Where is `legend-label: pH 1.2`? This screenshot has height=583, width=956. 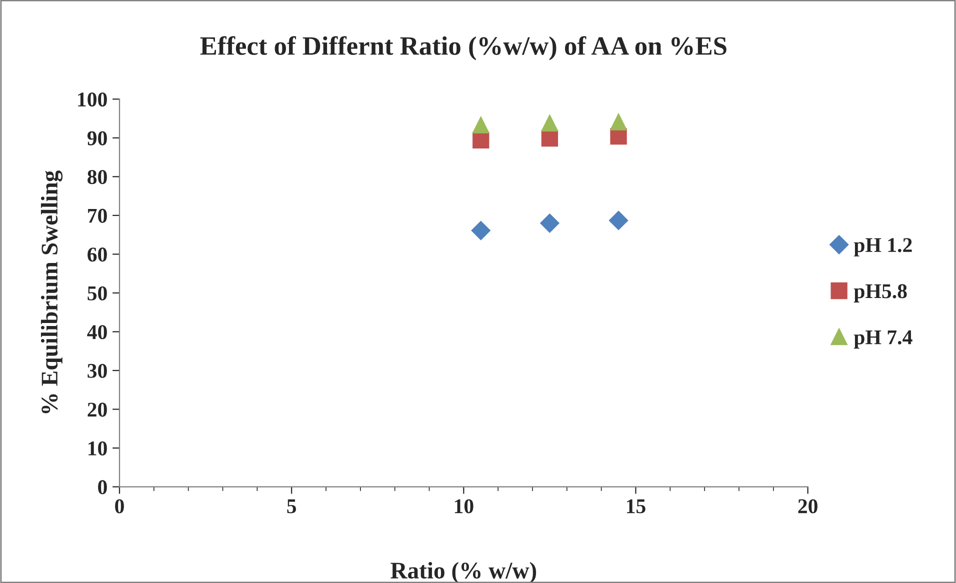
legend-label: pH 1.2 is located at coordinates (883, 247).